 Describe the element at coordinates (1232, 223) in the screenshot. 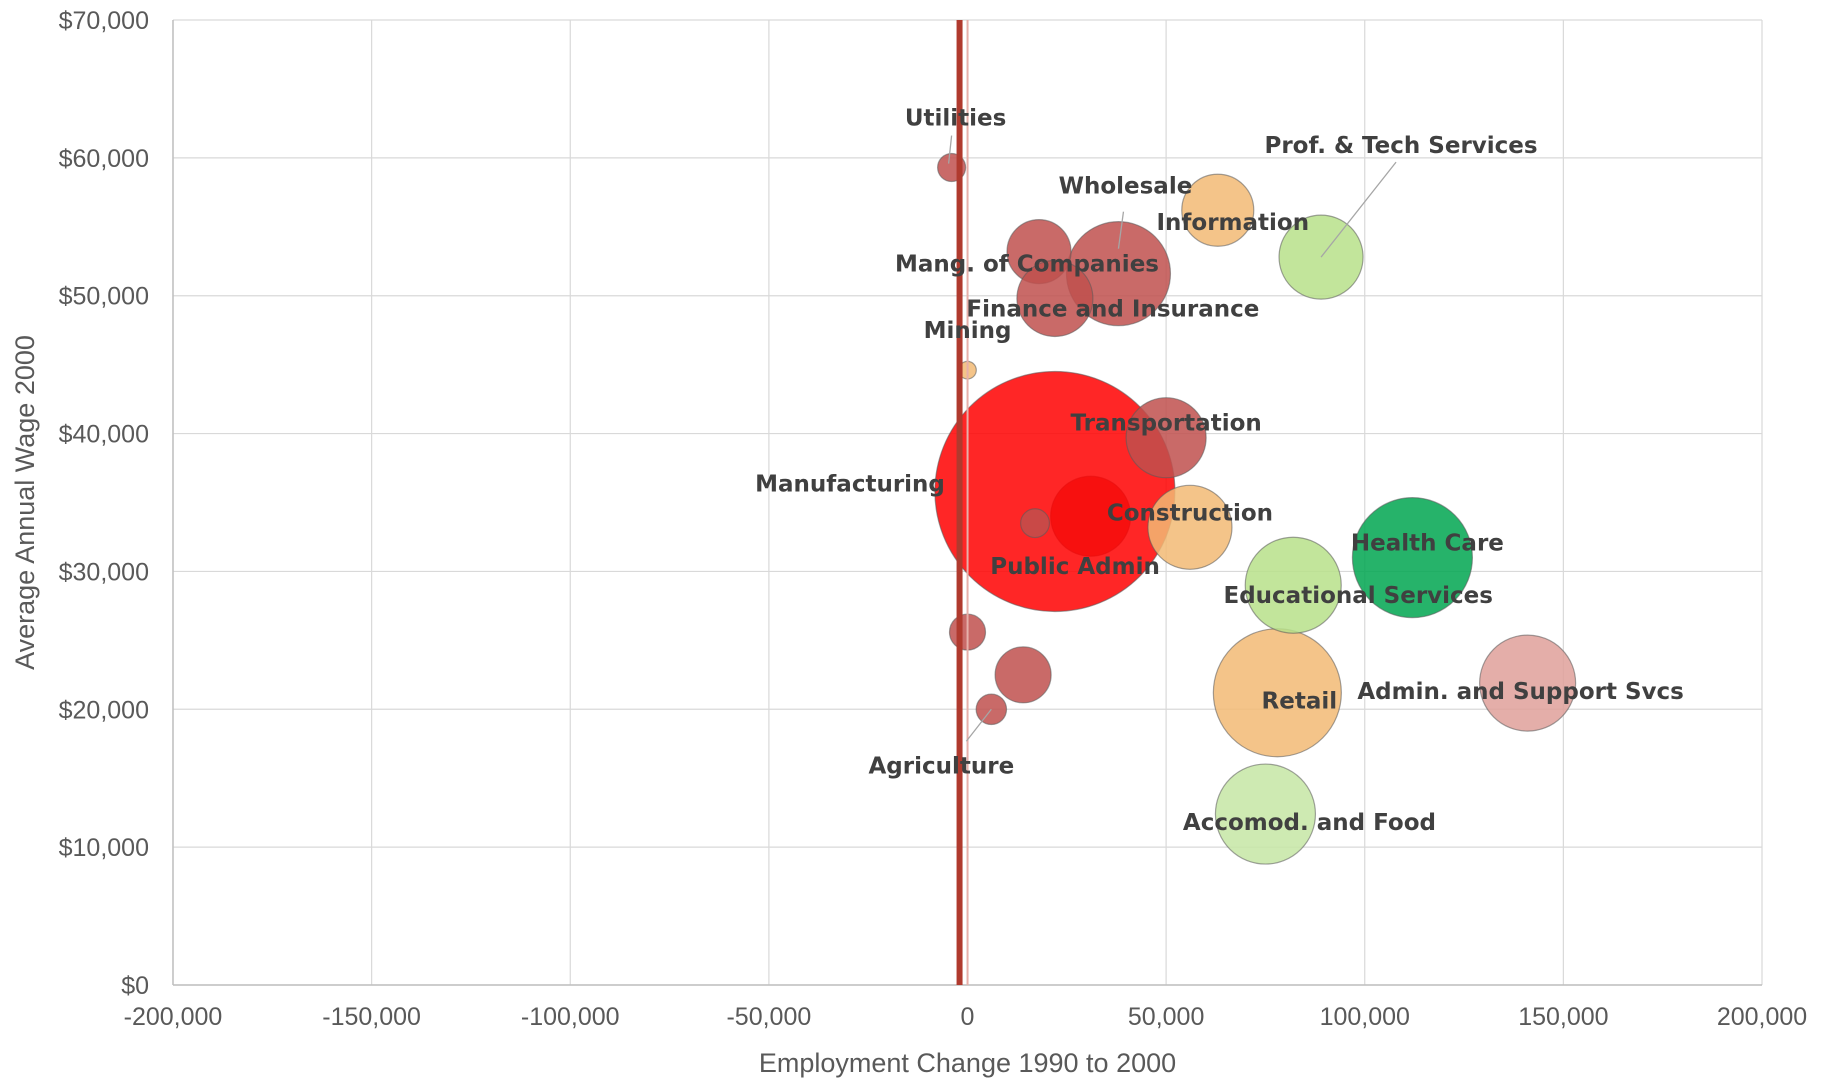

I see `label-information: Information` at that location.